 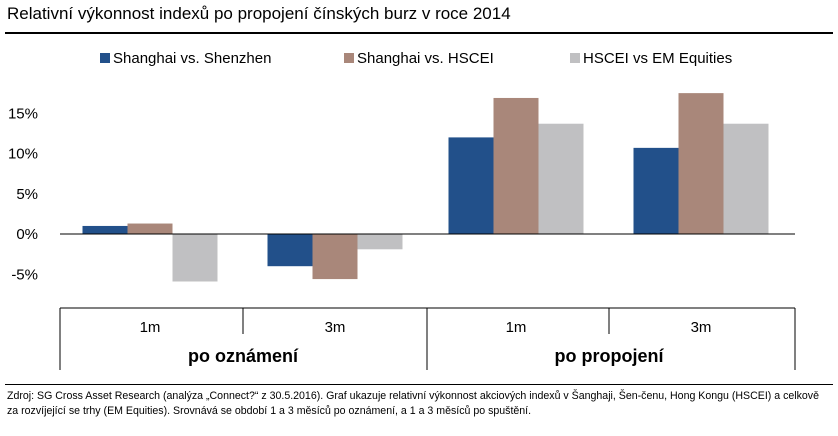 What do you see at coordinates (27, 234) in the screenshot?
I see `y-tick-label: 0%` at bounding box center [27, 234].